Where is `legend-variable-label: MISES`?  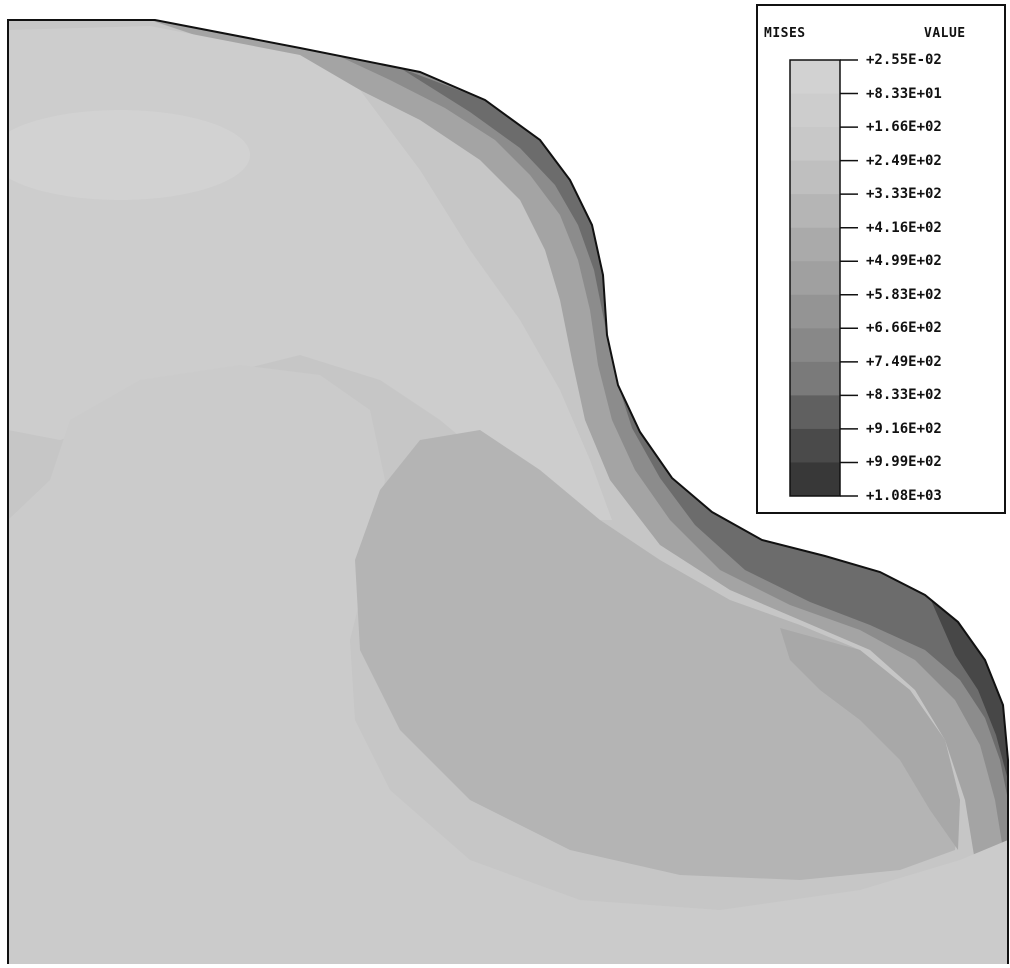
legend-variable-label: MISES is located at coordinates (785, 33).